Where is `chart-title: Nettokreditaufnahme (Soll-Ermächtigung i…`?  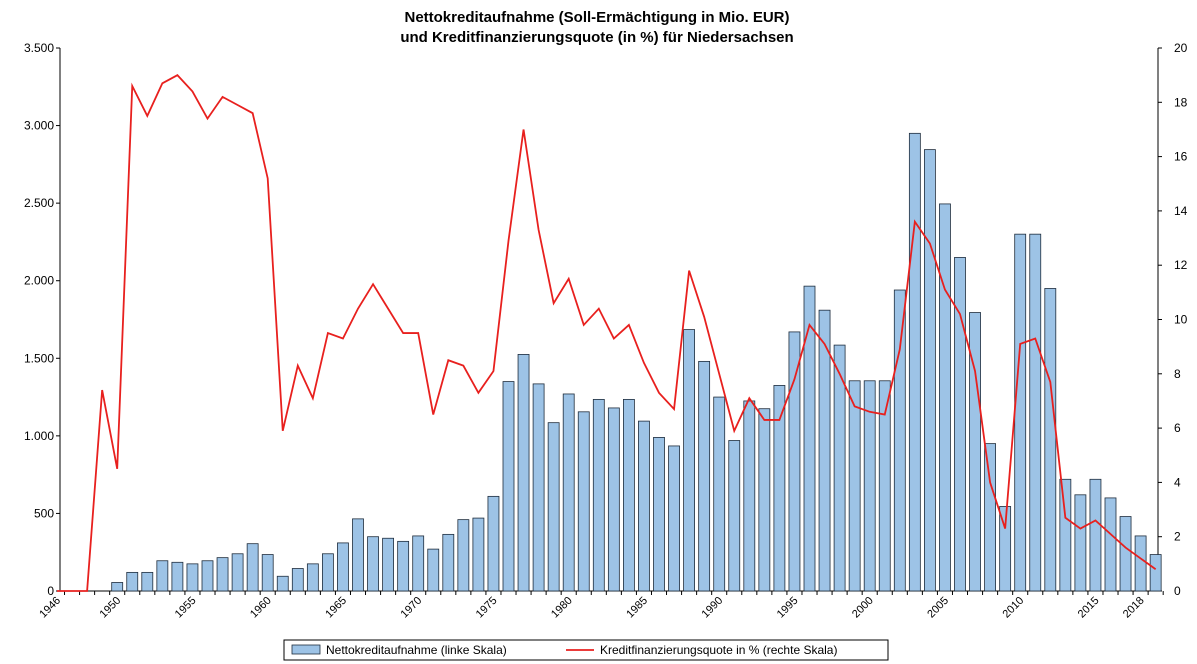
chart-title: Nettokreditaufnahme (Soll-Ermächtigung i… is located at coordinates (596, 17).